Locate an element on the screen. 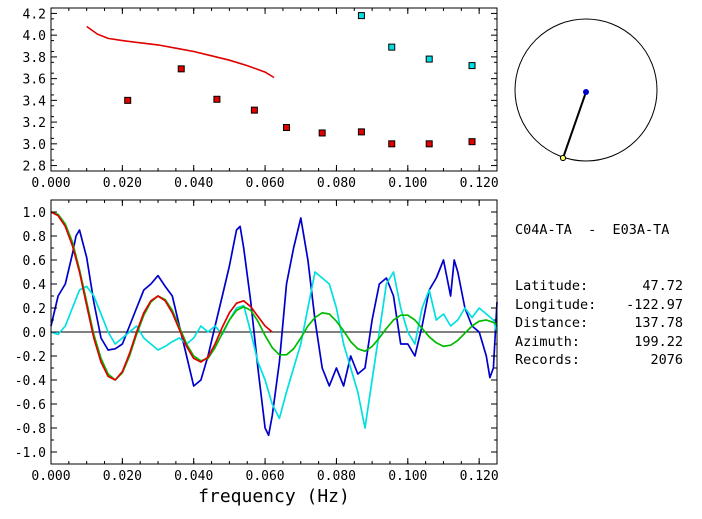 The image size is (702, 519). center-station-dot is located at coordinates (586, 92).